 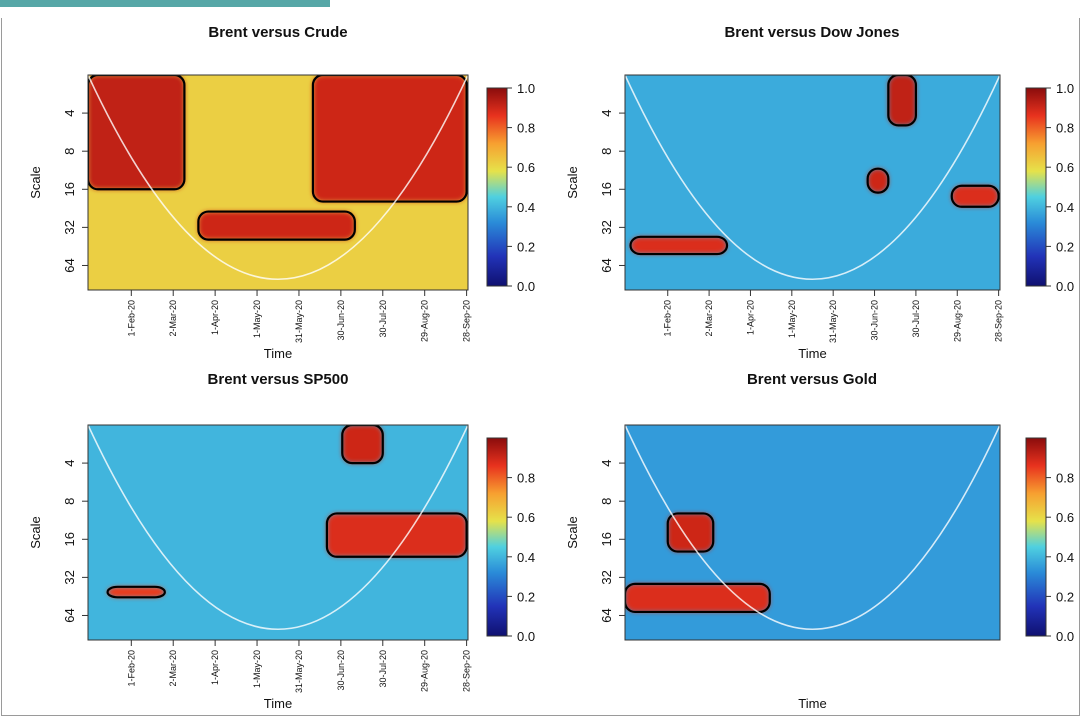 I want to click on panel-title: Brent versus Crude, so click(x=277, y=32).